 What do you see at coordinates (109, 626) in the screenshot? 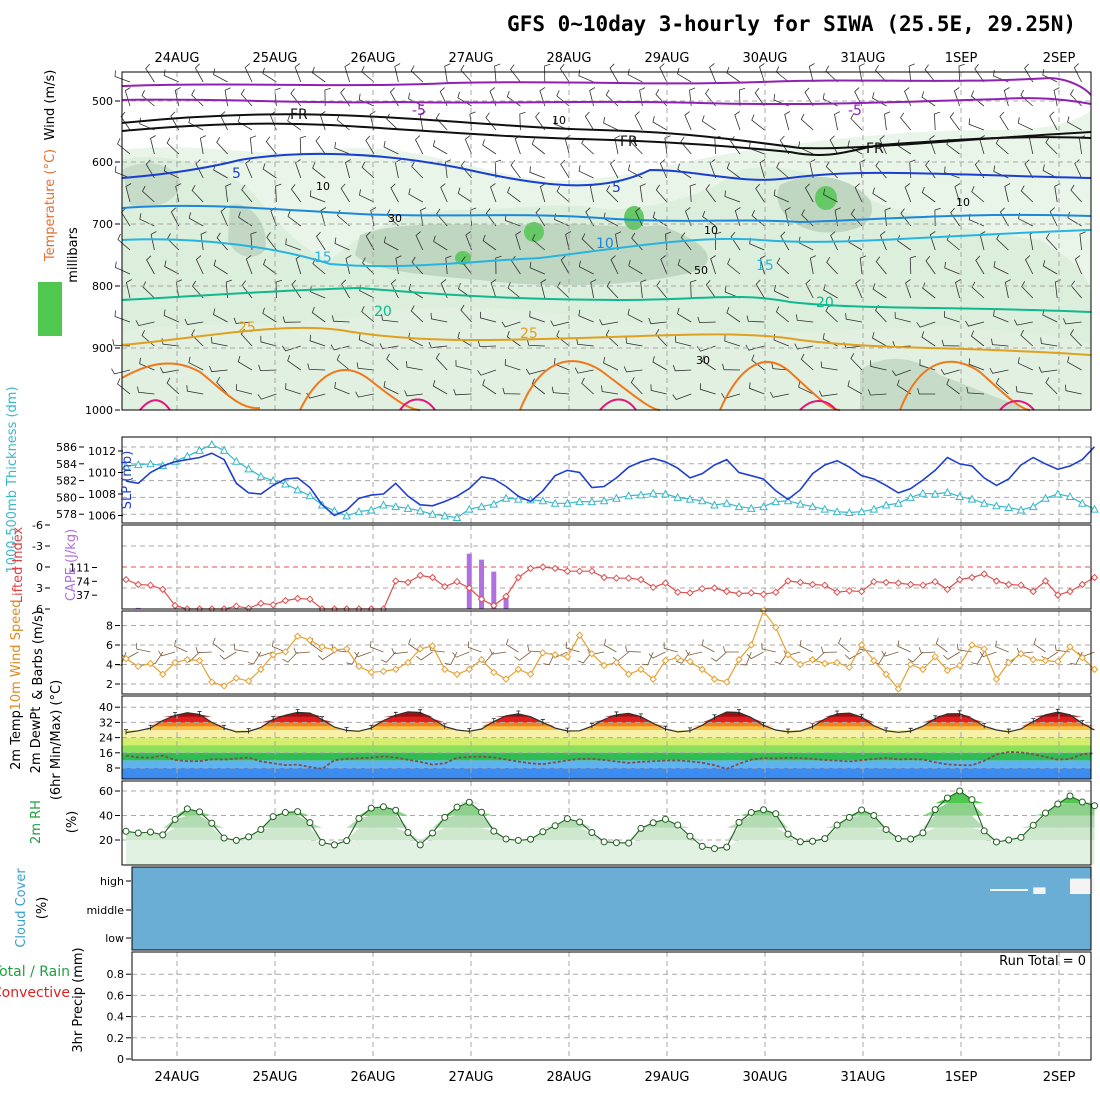
I see `wind-tick: 8` at bounding box center [109, 626].